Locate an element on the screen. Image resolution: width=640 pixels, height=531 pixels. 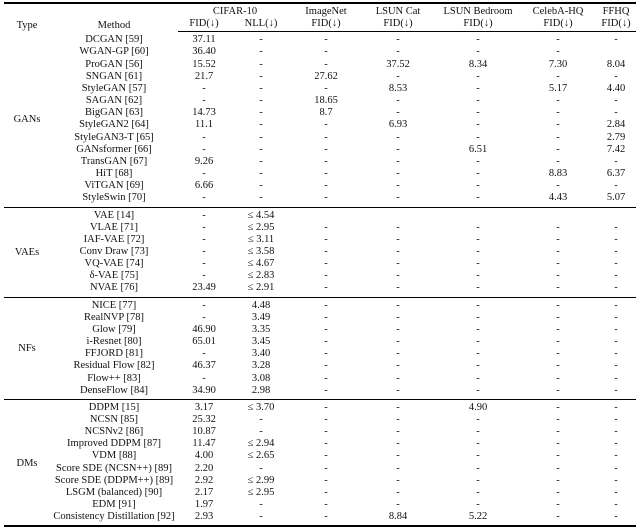
value-cell-lsun_cat_fid: 8.84 is located at coordinates (398, 517).